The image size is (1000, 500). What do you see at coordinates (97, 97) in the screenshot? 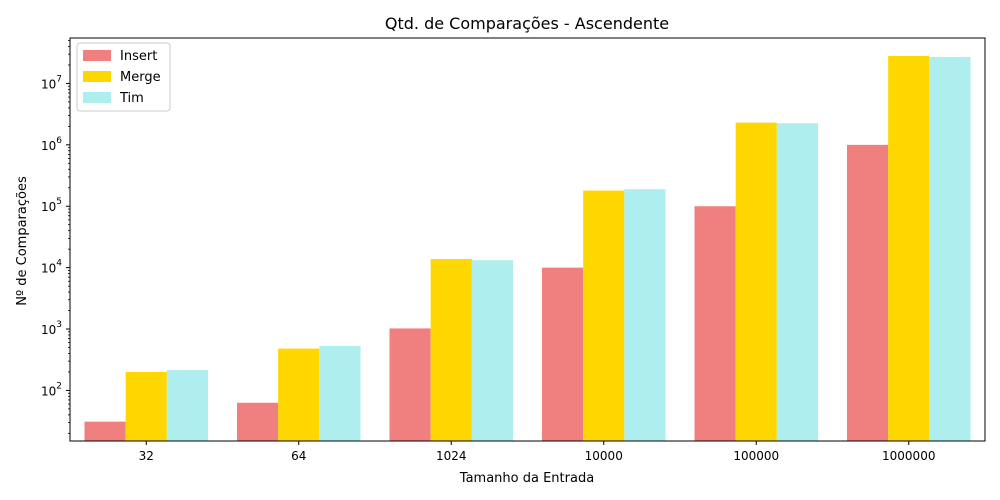
I see `legend-swatch-tim` at bounding box center [97, 97].